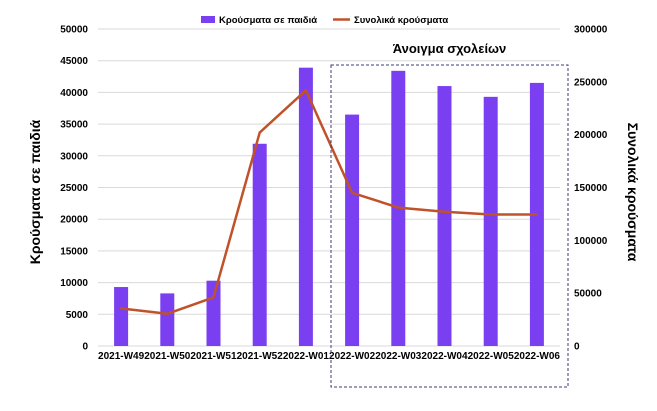 This screenshot has width=657, height=411. Describe the element at coordinates (352, 356) in the screenshot. I see `x-tick-label: 2022-W02` at that location.